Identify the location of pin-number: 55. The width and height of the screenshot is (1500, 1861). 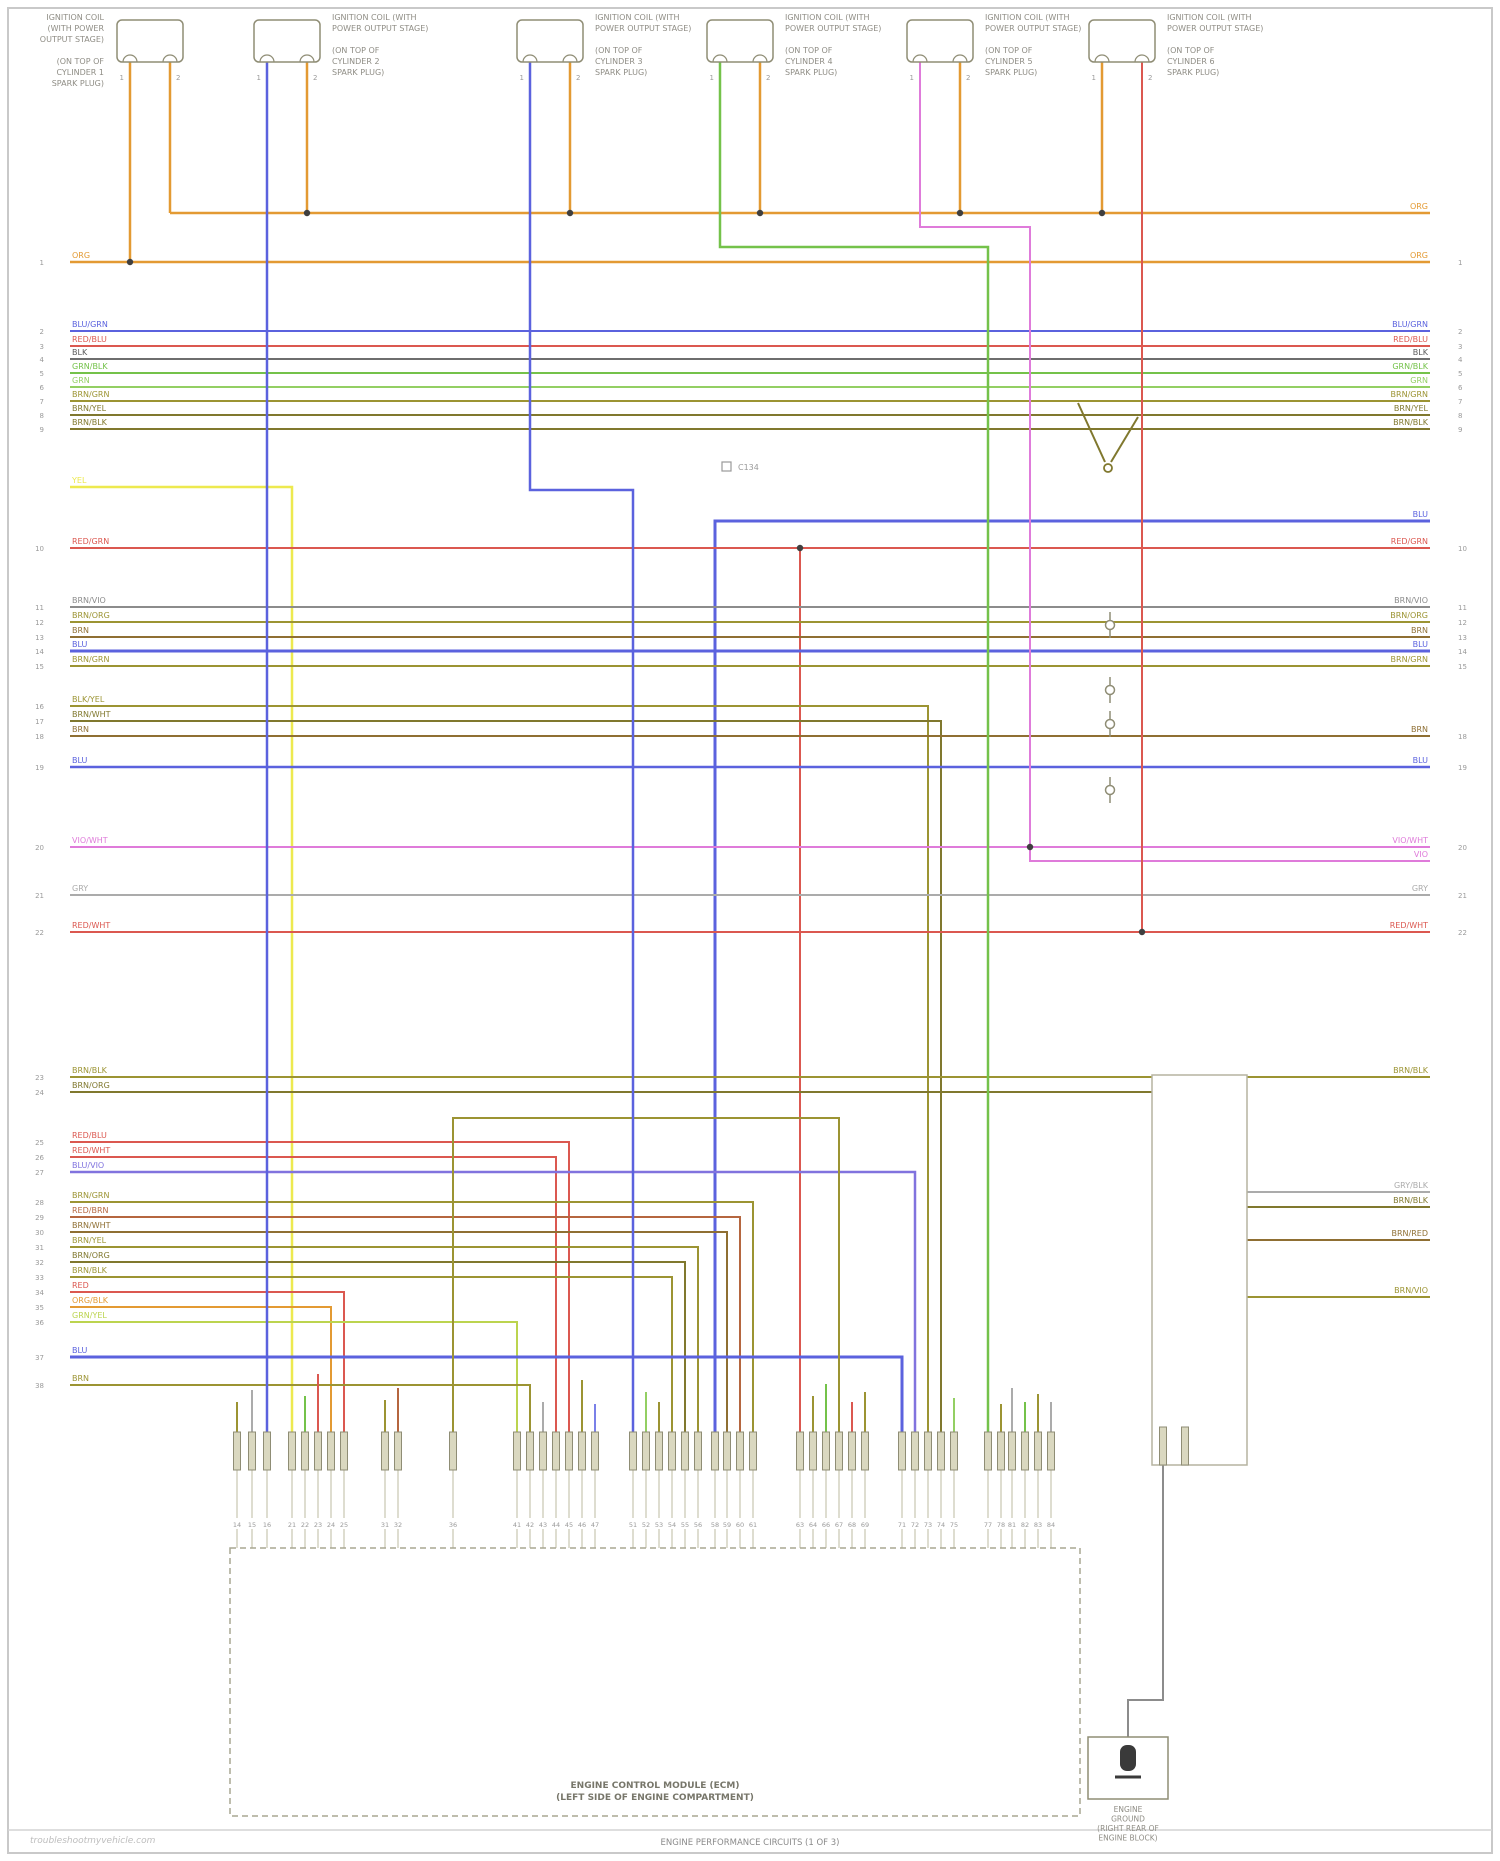
(685, 1525).